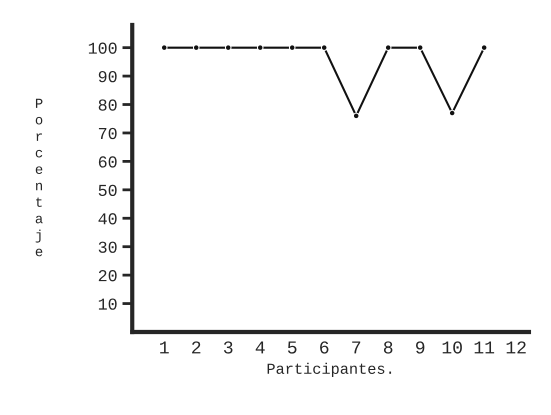  Describe the element at coordinates (107, 162) in the screenshot. I see `y-tick-label: 60` at that location.